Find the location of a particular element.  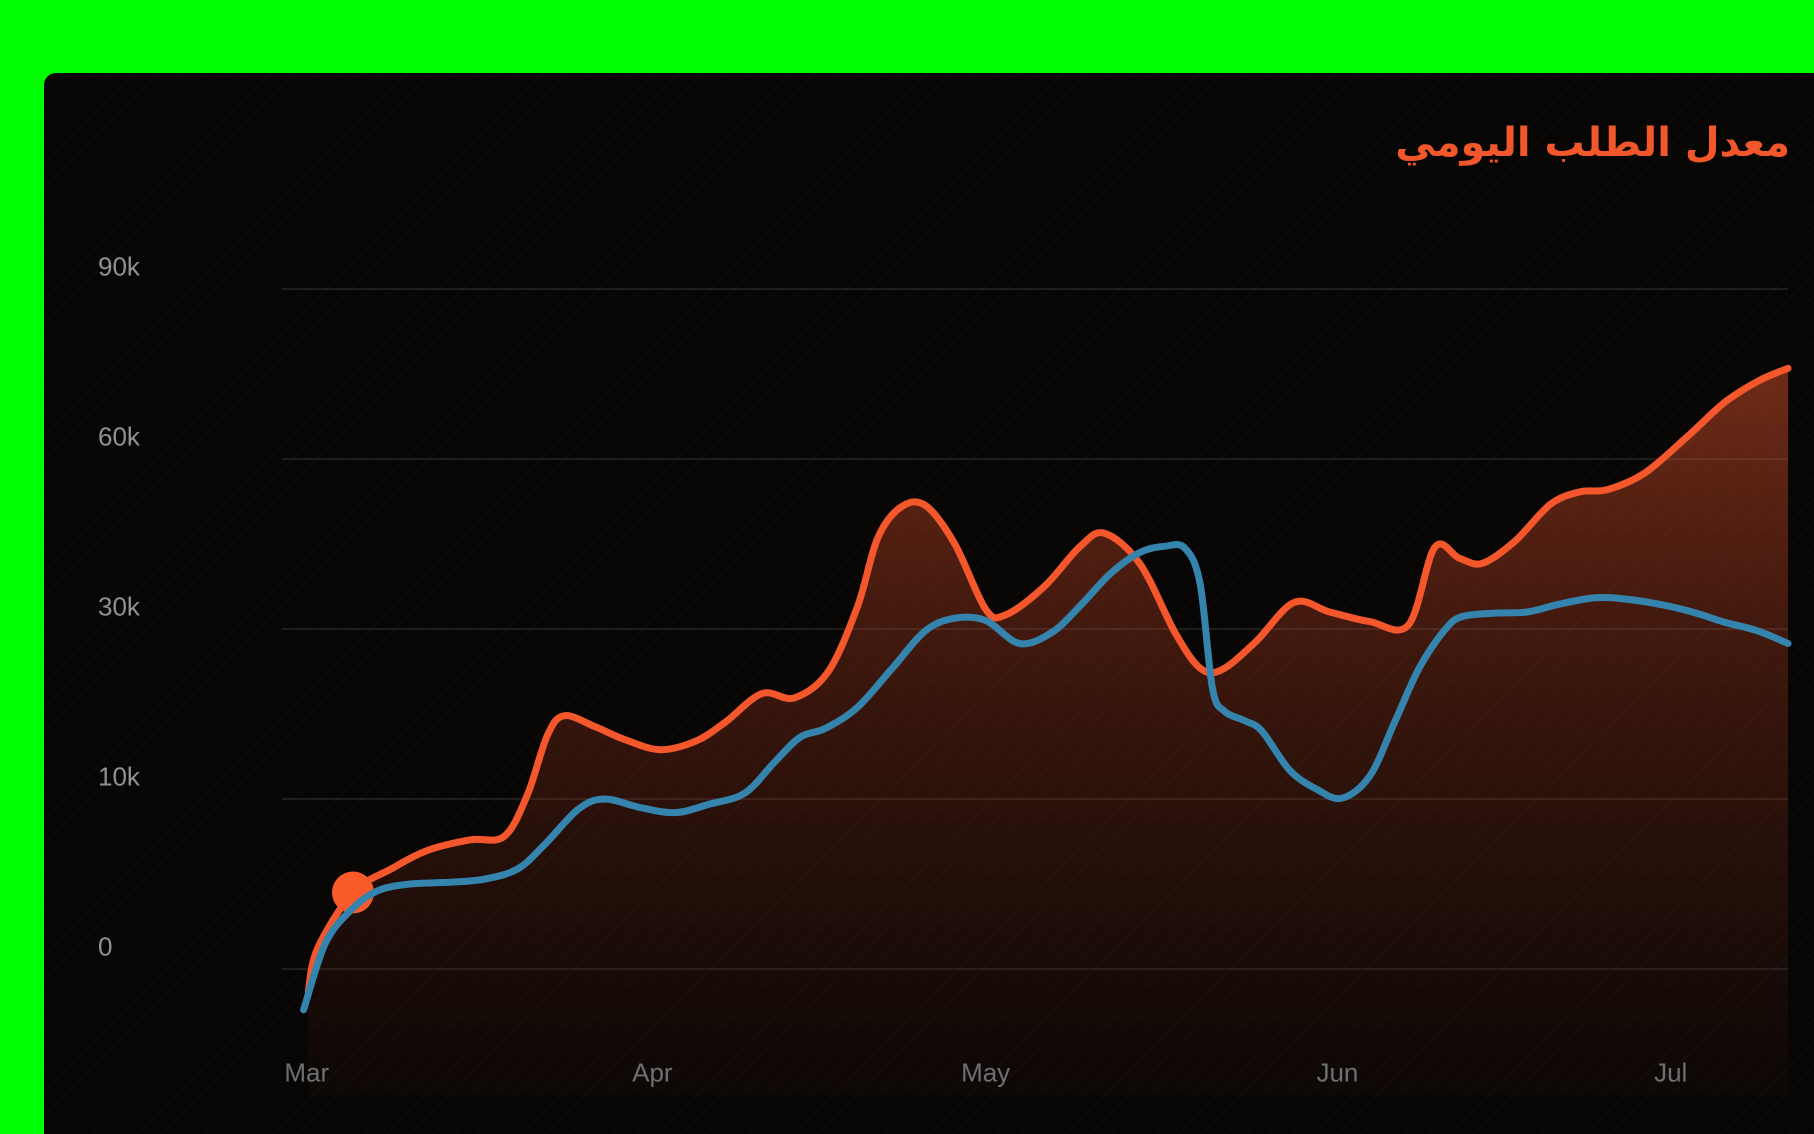

x-axis-tick-label-May: May is located at coordinates (986, 1072).